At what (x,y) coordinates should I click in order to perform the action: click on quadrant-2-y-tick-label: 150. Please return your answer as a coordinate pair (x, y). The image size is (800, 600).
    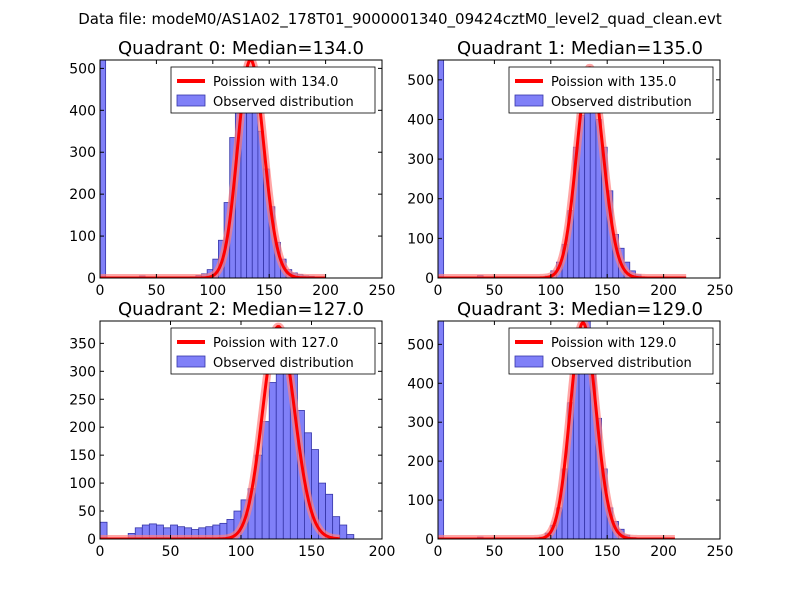
    Looking at the image, I should click on (82, 456).